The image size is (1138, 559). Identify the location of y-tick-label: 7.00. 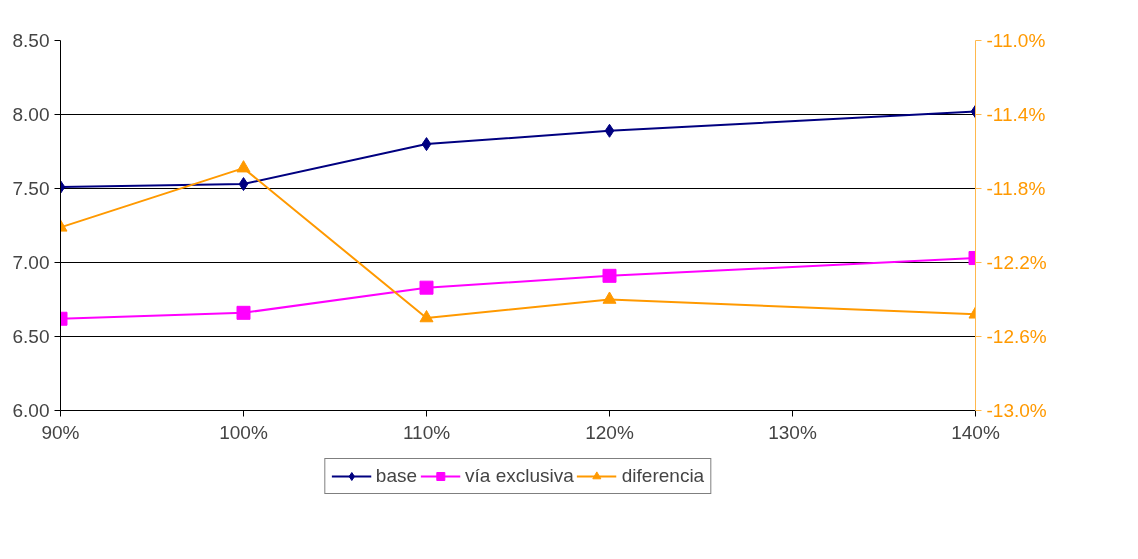
(31, 262).